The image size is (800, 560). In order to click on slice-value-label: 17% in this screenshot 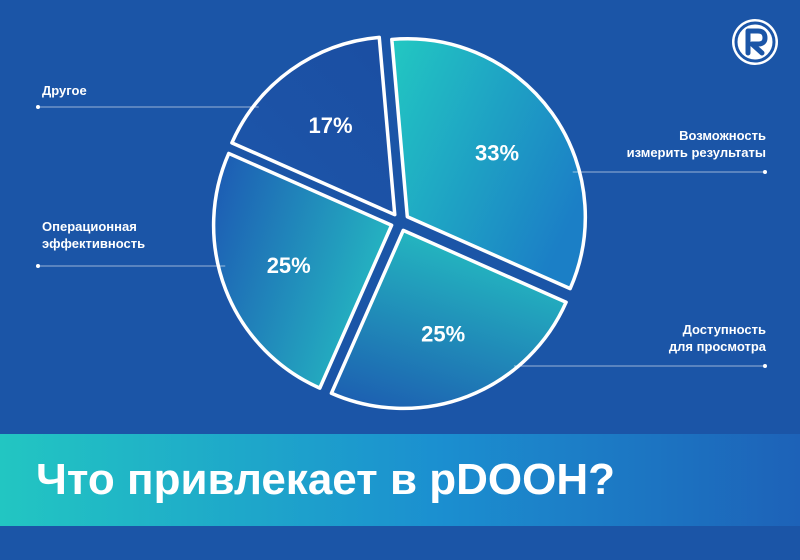, I will do `click(330, 125)`.